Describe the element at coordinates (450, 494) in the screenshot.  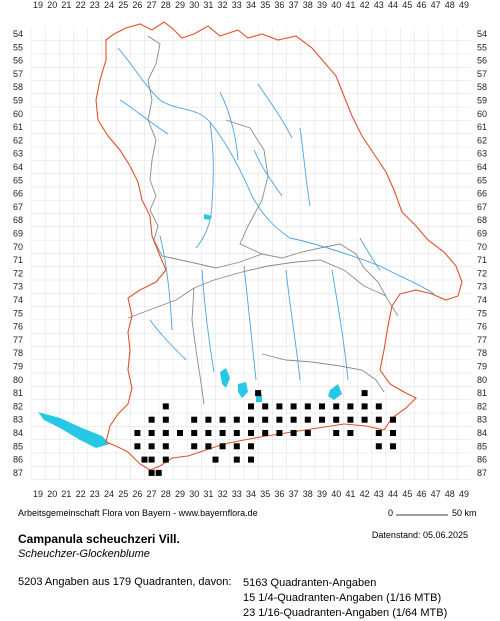
I see `x-label-bottom: 48` at that location.